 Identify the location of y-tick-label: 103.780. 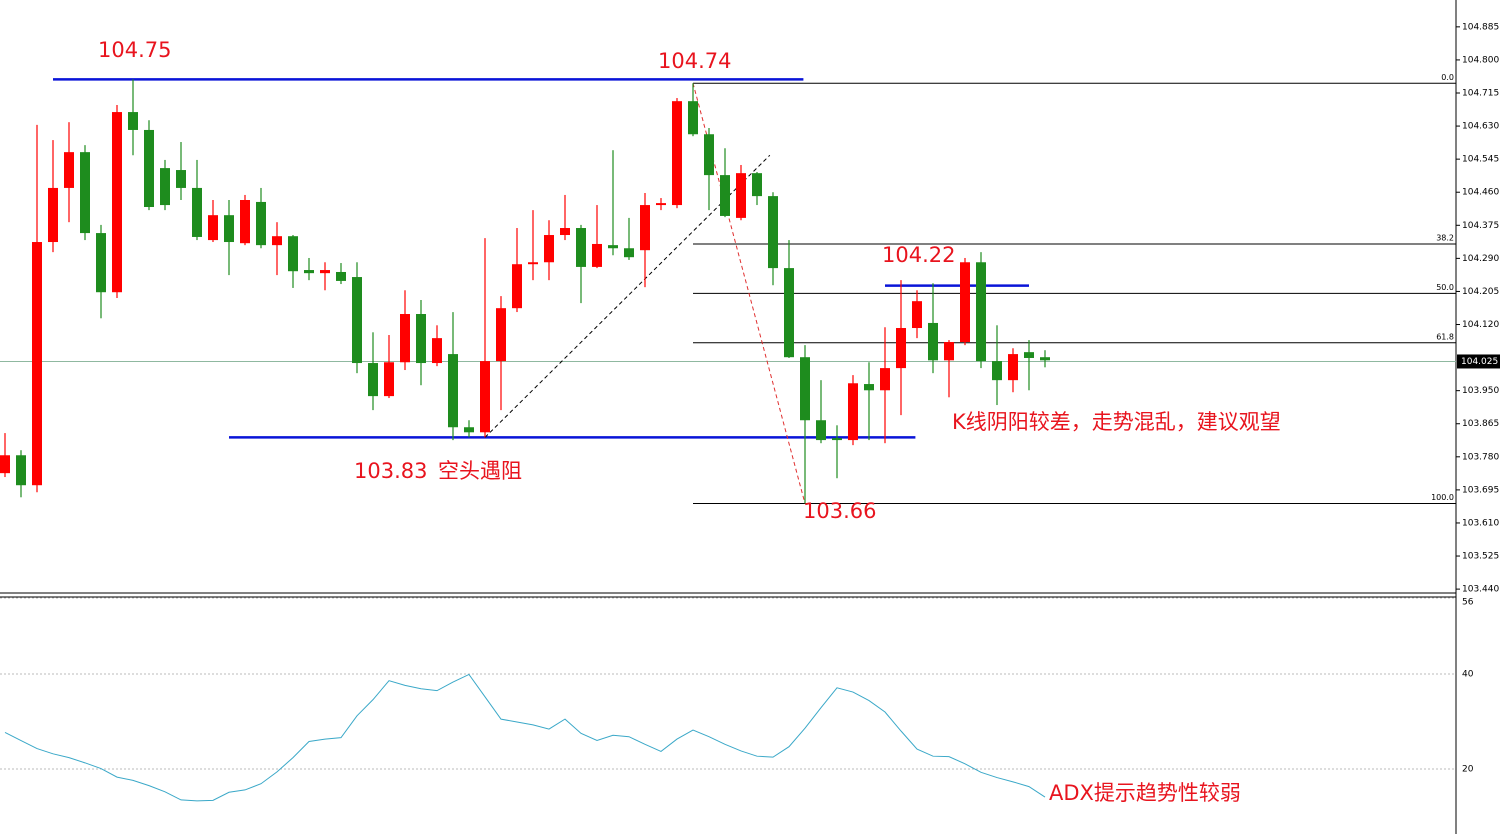
(1480, 457).